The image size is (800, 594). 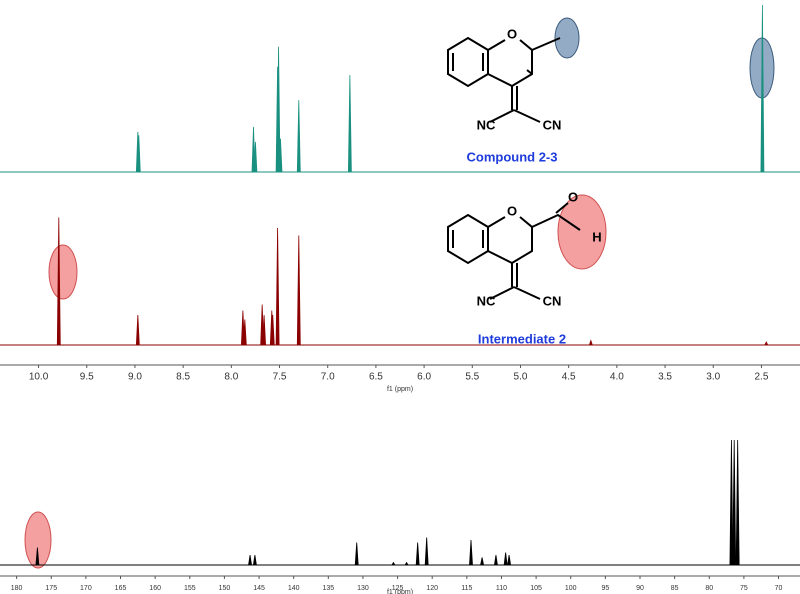 What do you see at coordinates (536, 588) in the screenshot?
I see `x-tick-label: 105` at bounding box center [536, 588].